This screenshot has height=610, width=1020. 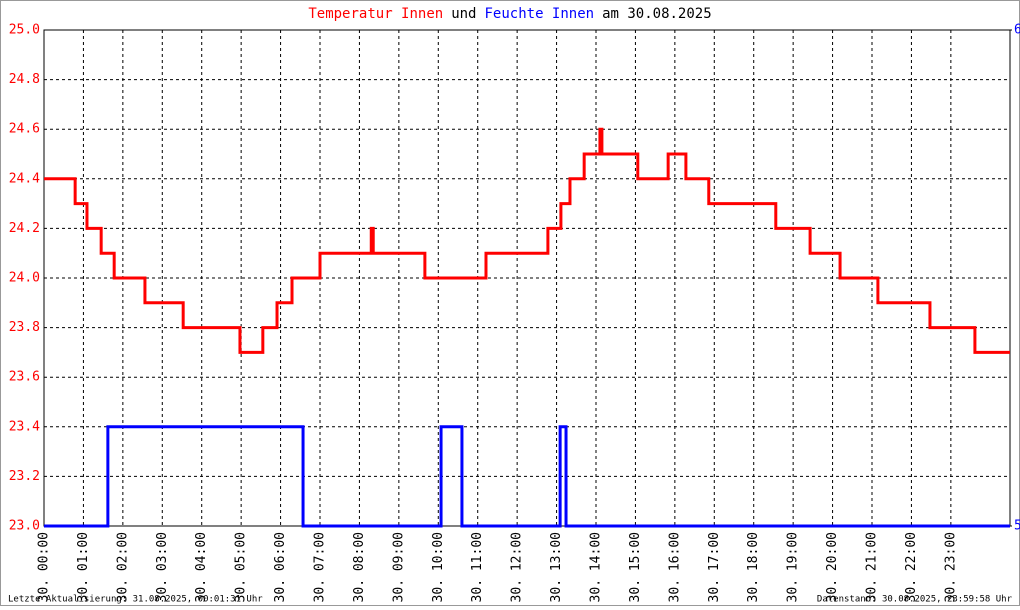 What do you see at coordinates (714, 567) in the screenshot?
I see `x-tick-label: 30. 17:00` at bounding box center [714, 567].